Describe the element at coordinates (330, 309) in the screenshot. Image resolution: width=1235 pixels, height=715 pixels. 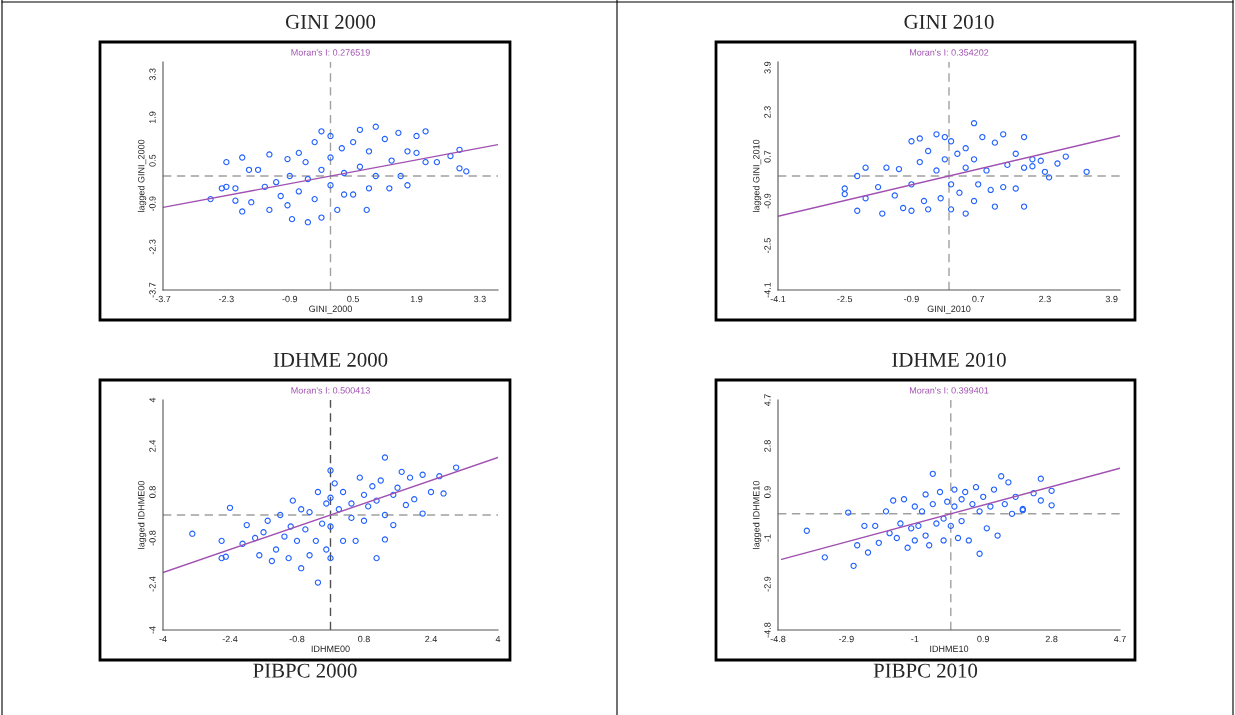
I see `x-axis-title: GINI_2000` at that location.